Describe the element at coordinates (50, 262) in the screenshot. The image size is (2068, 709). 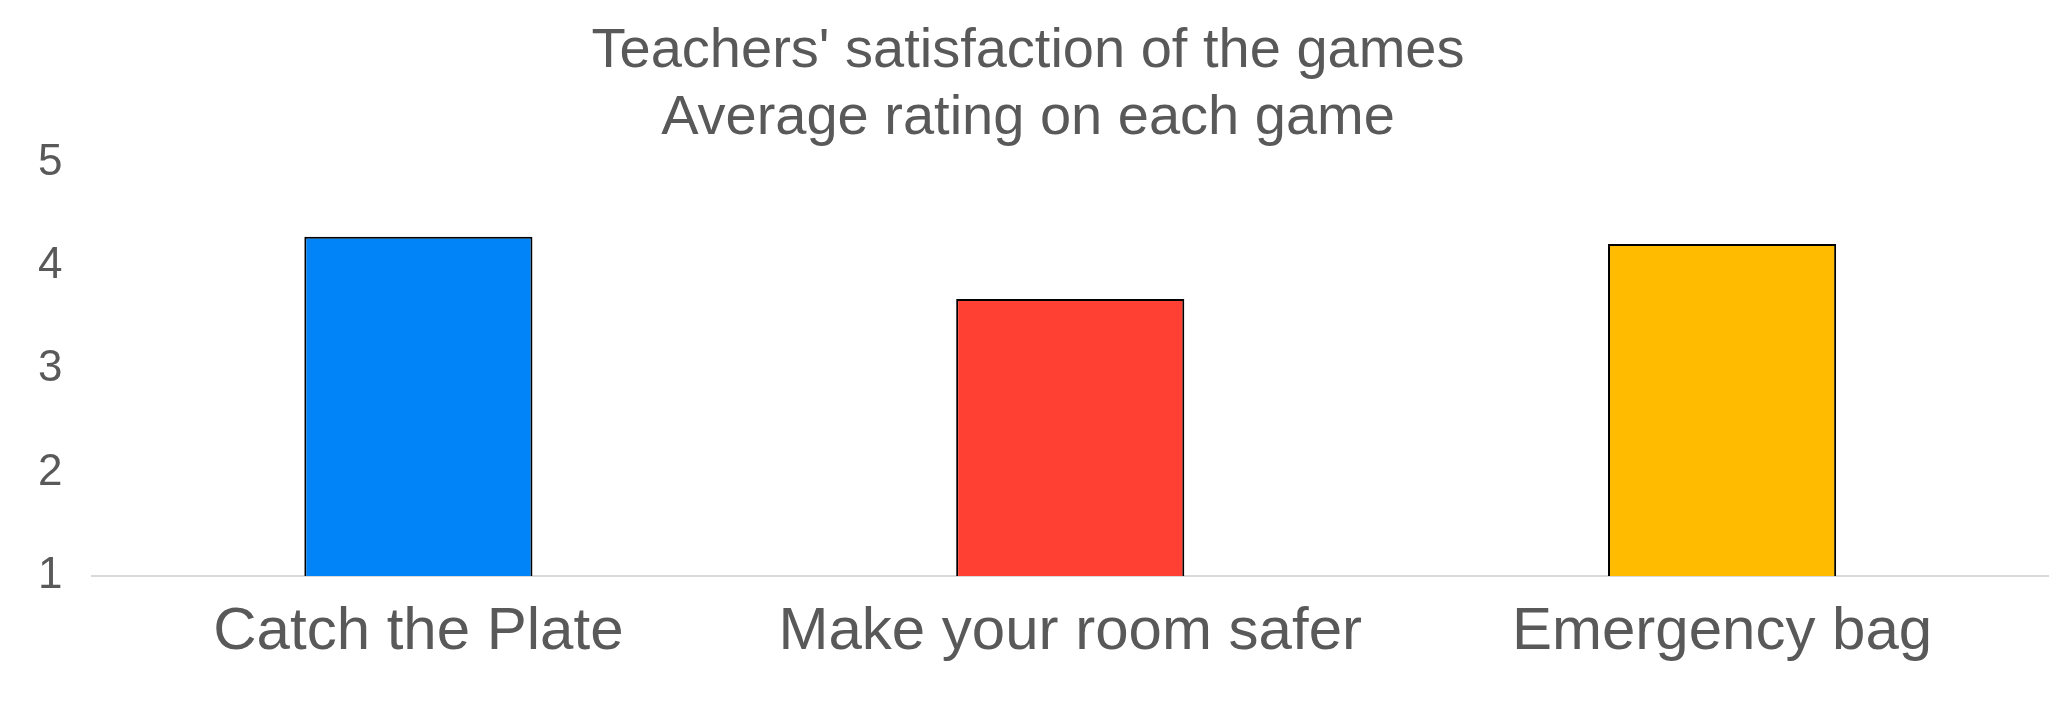
I see `y-tick-label: 4` at that location.